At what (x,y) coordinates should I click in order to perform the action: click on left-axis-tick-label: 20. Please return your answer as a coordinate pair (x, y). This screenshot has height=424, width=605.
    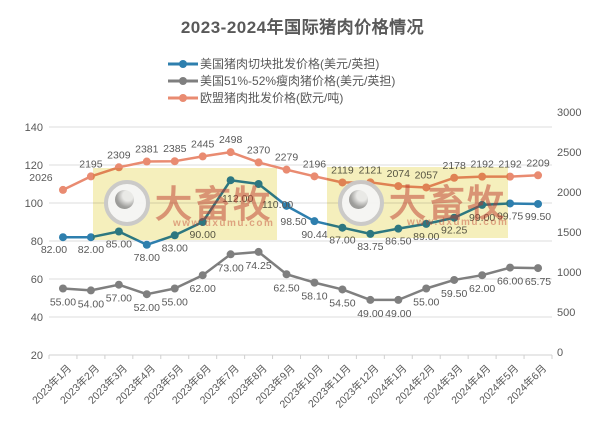
    Looking at the image, I should click on (37, 356).